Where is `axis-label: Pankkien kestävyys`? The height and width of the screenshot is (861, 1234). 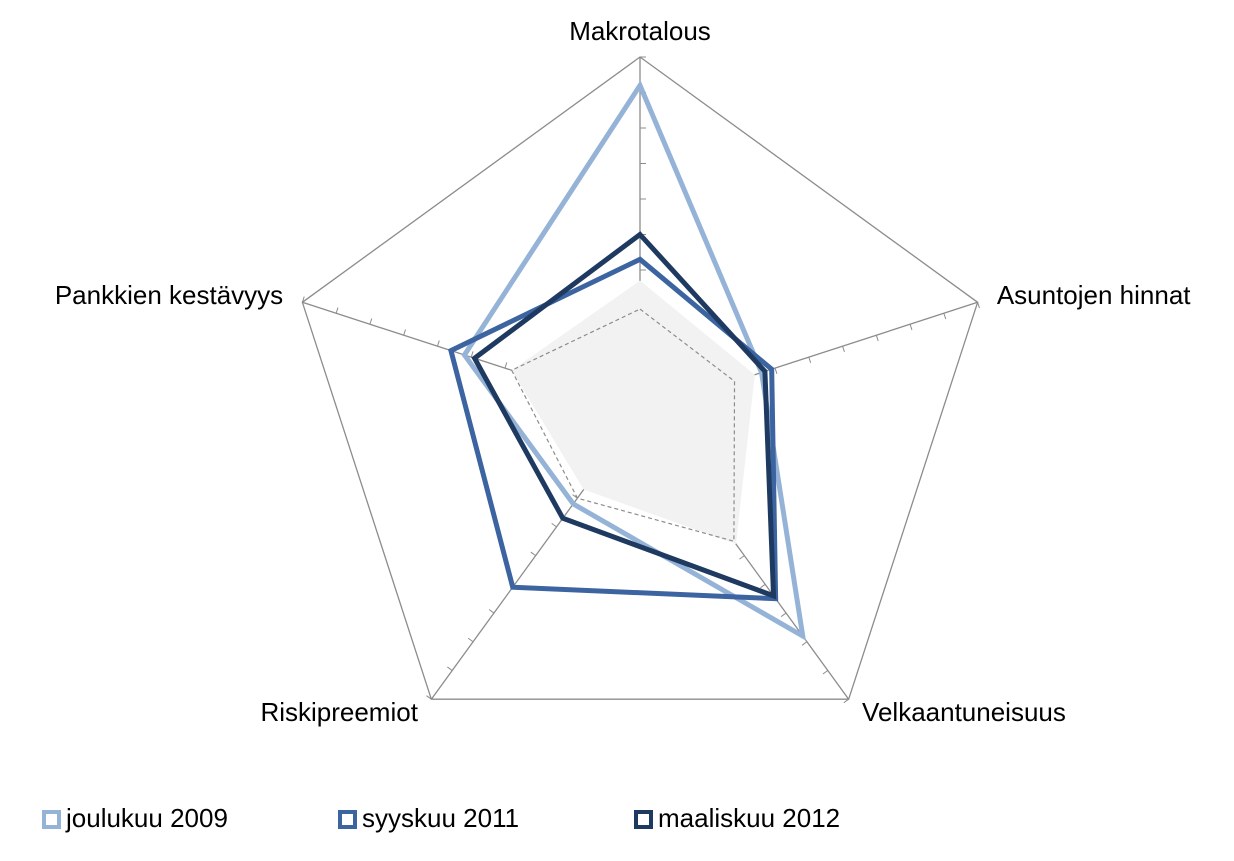 axis-label: Pankkien kestävyys is located at coordinates (169, 295).